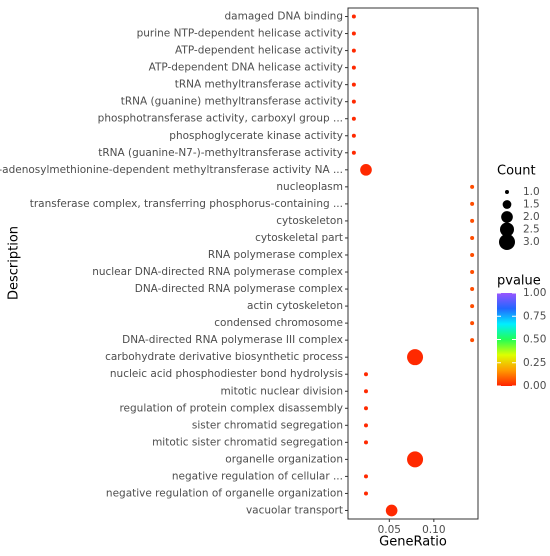  I want to click on y-tick-label: actin cytoskeleton, so click(295, 306).